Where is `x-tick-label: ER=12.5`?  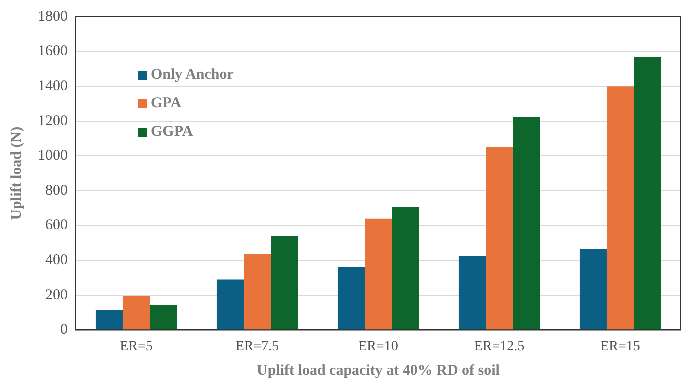 x-tick-label: ER=12.5 is located at coordinates (499, 346).